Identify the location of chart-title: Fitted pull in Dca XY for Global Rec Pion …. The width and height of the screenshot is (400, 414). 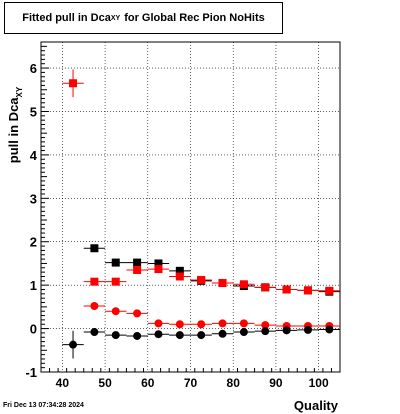
(143, 18).